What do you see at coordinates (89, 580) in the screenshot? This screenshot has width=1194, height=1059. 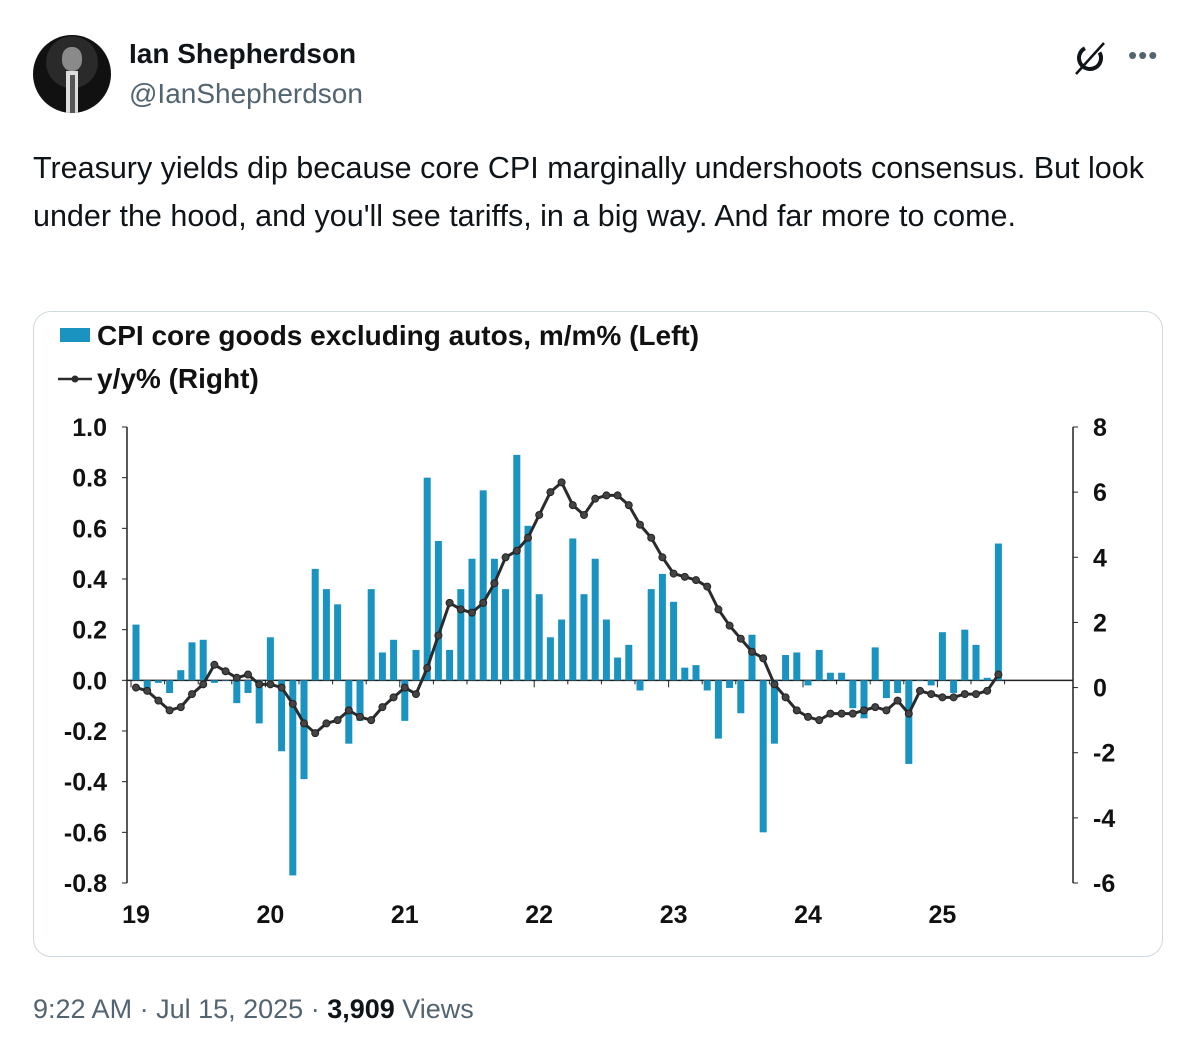 I see `left-tick-label: 0.4` at bounding box center [89, 580].